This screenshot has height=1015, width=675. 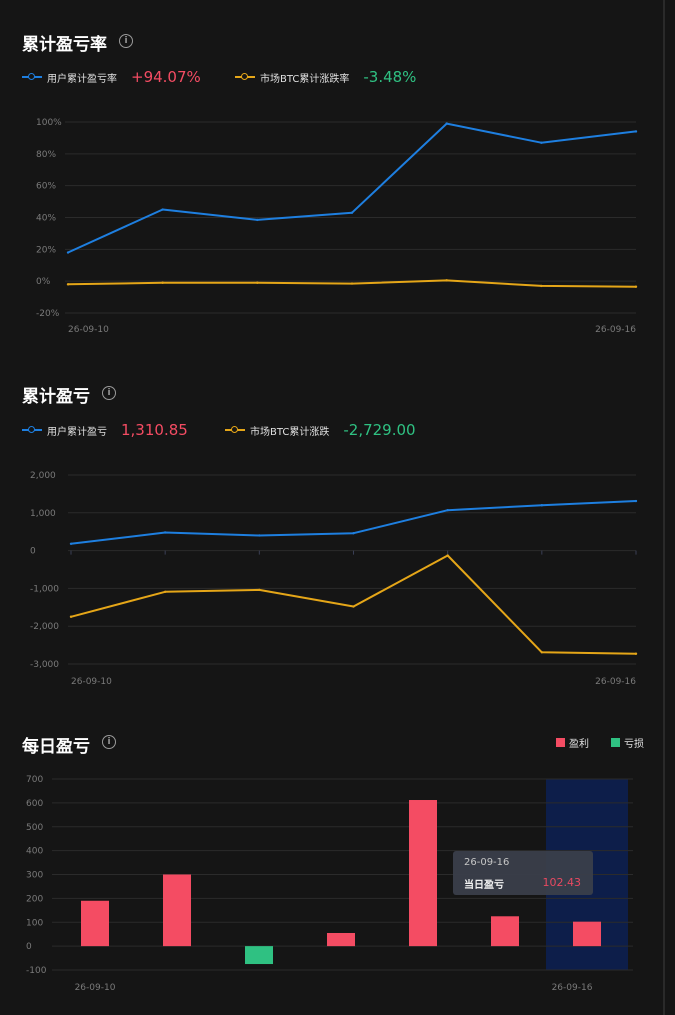 I want to click on daily-legend-profit: 盈利, so click(x=572, y=742).